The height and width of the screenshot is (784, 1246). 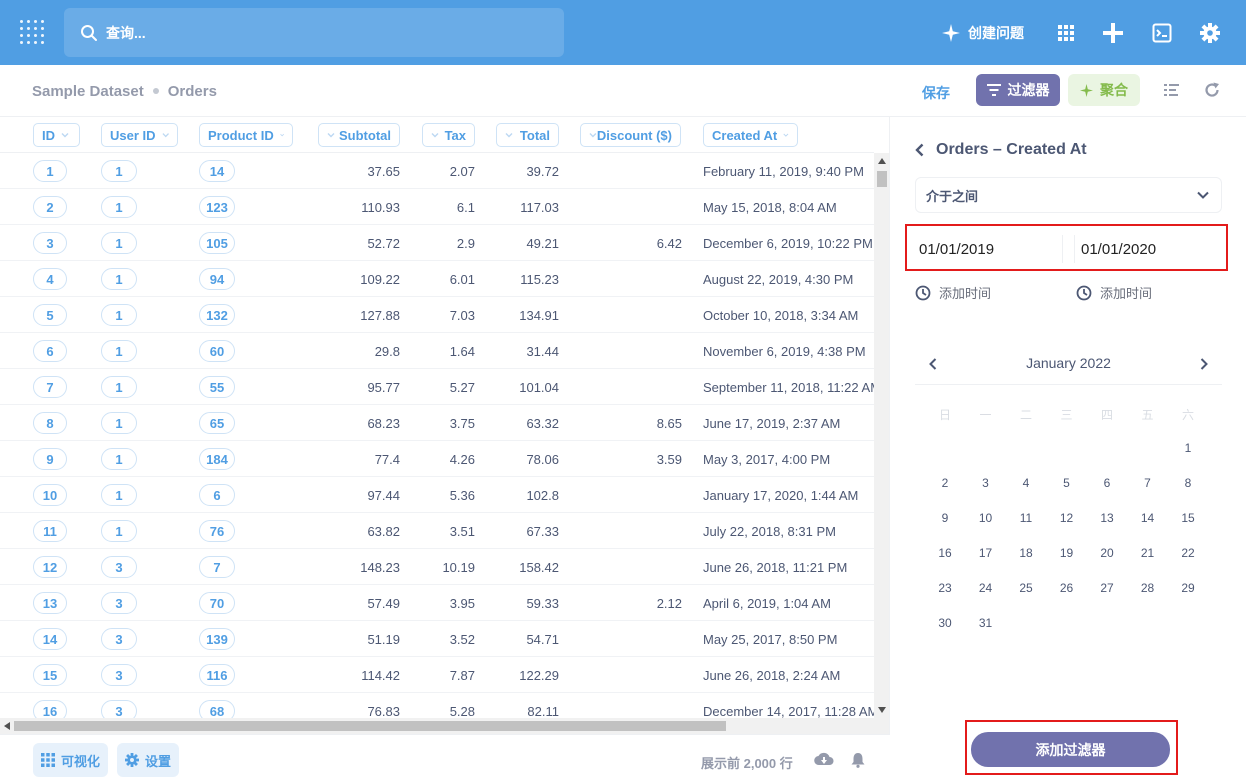 What do you see at coordinates (1172, 90) in the screenshot?
I see `notebook-editor-icon` at bounding box center [1172, 90].